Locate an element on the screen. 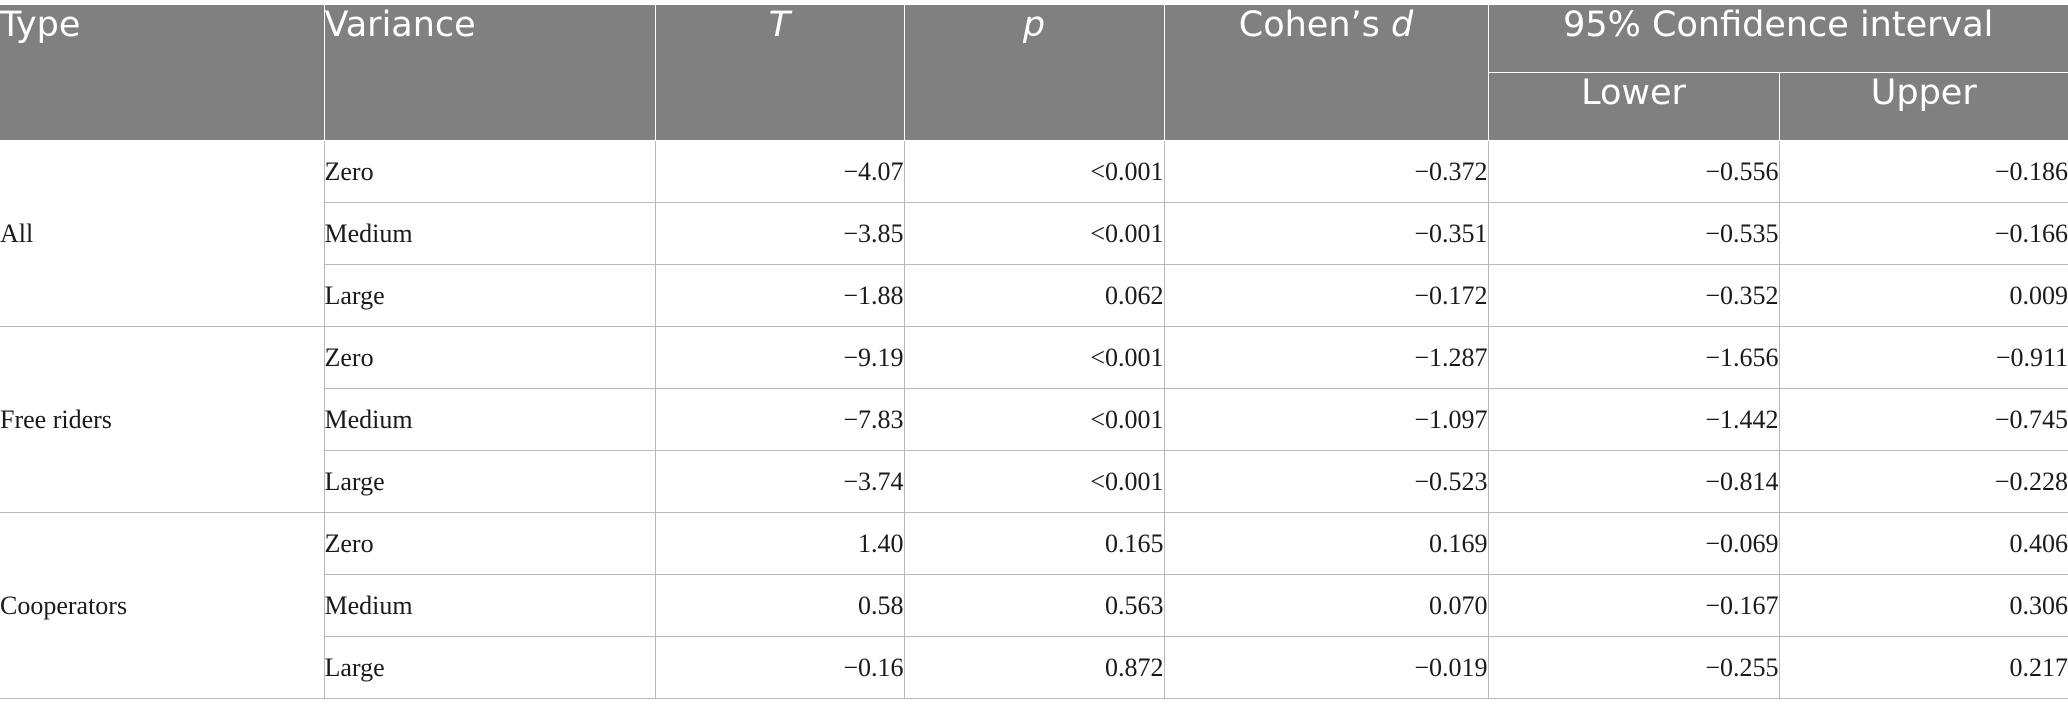 This screenshot has width=2068, height=718. header-cohens-d: Cohen’s d is located at coordinates (1326, 72).